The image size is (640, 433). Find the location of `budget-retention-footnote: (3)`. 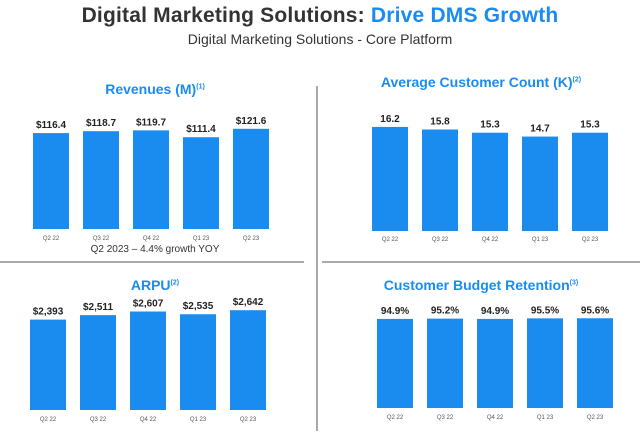

budget-retention-footnote: (3) is located at coordinates (574, 283).